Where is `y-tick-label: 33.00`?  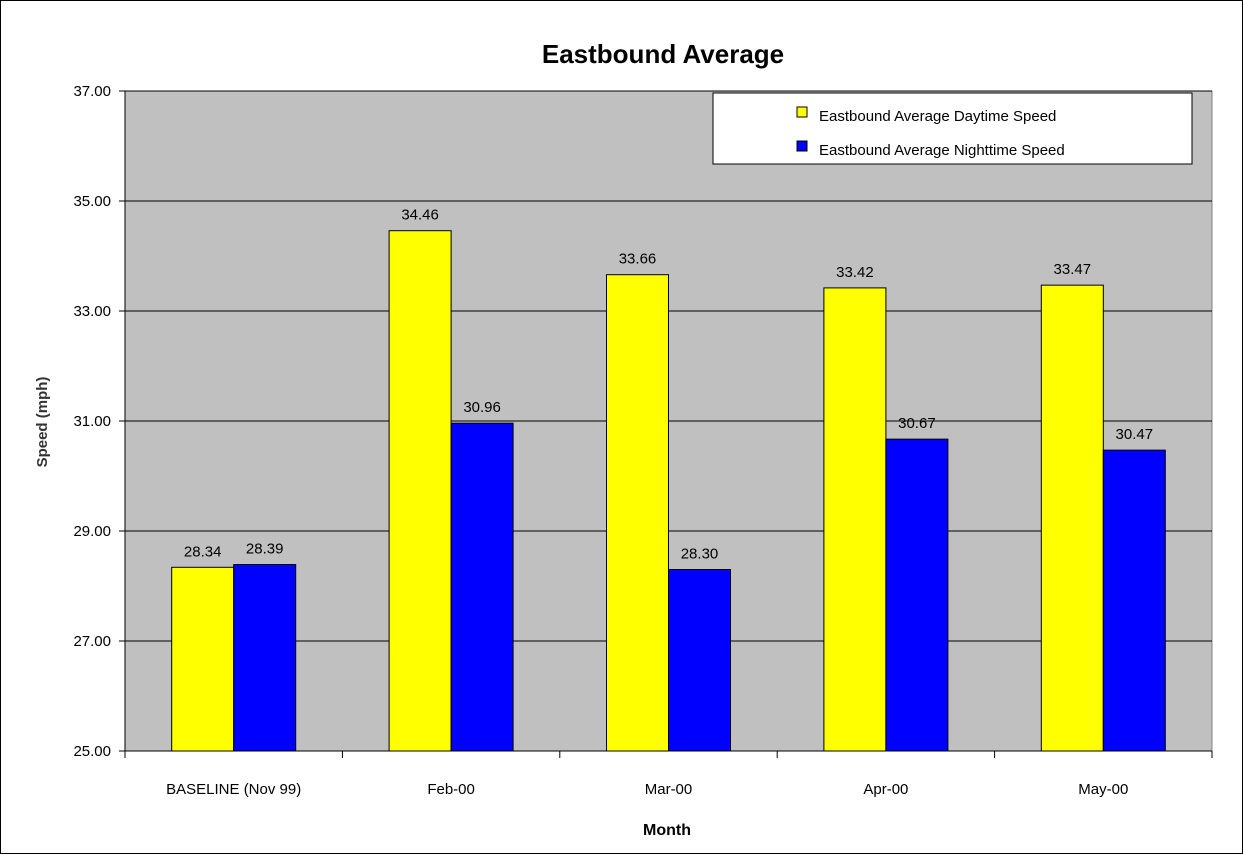 y-tick-label: 33.00 is located at coordinates (92, 311).